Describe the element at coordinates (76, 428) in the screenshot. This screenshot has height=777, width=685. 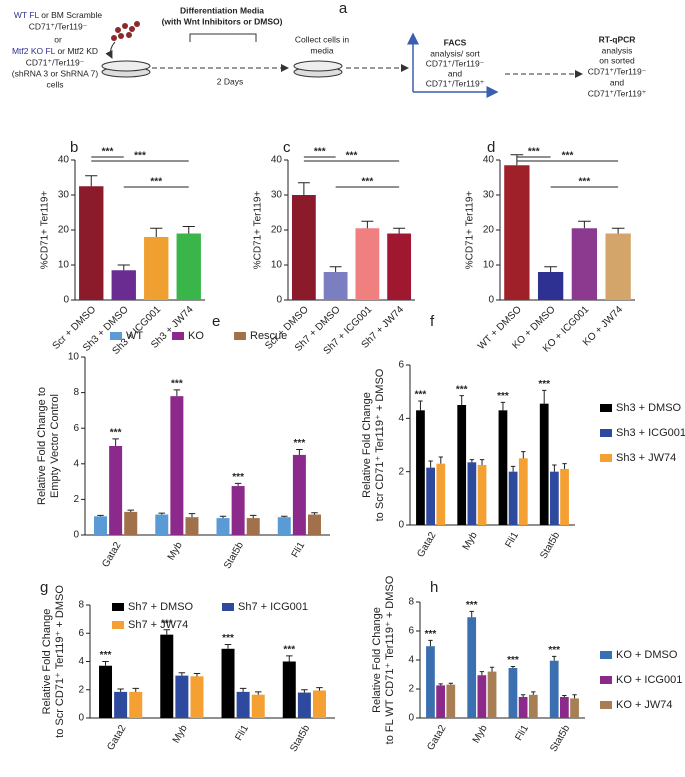
I see `y-tick-label: 6` at that location.